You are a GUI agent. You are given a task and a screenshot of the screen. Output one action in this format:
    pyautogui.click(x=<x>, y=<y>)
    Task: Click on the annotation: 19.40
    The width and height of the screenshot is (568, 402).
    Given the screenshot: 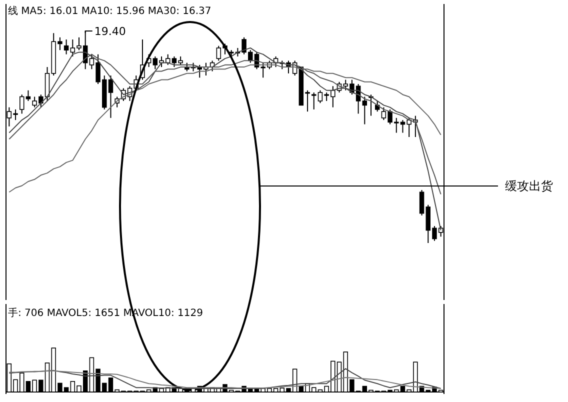 What is the action you would take?
    pyautogui.click(x=110, y=31)
    